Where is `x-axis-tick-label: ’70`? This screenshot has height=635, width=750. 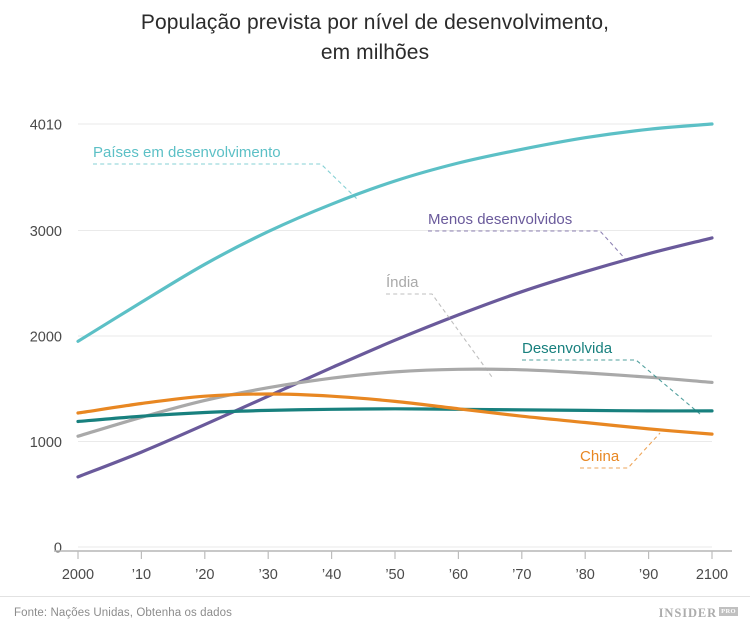 x-axis-tick-label: ’70 is located at coordinates (521, 575).